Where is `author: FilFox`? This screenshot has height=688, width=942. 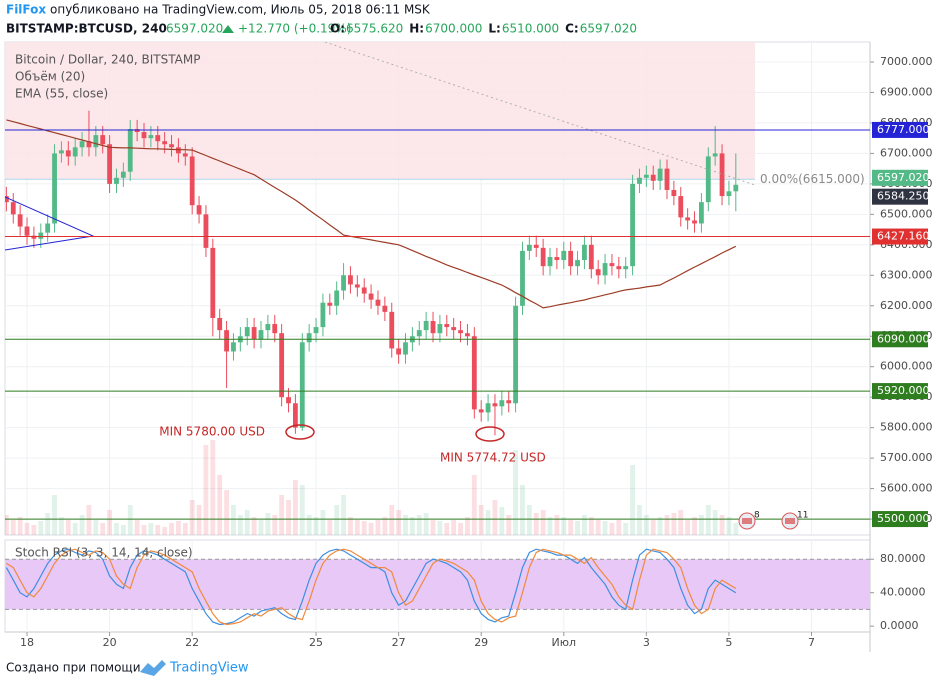 author: FilFox is located at coordinates (26, 10).